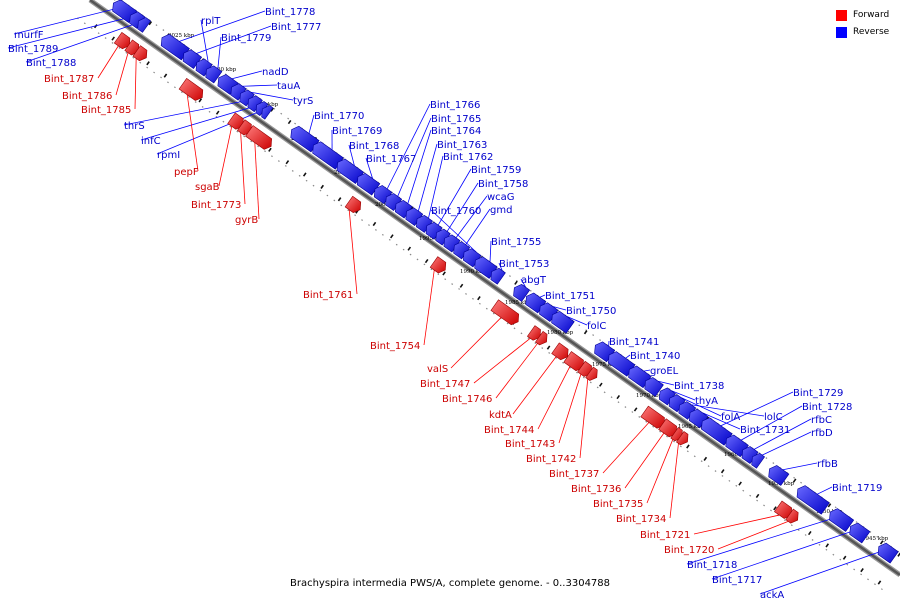 This screenshot has width=900, height=604. Describe the element at coordinates (699, 386) in the screenshot. I see `gene-label-bint-1738: Bint_1738` at that location.